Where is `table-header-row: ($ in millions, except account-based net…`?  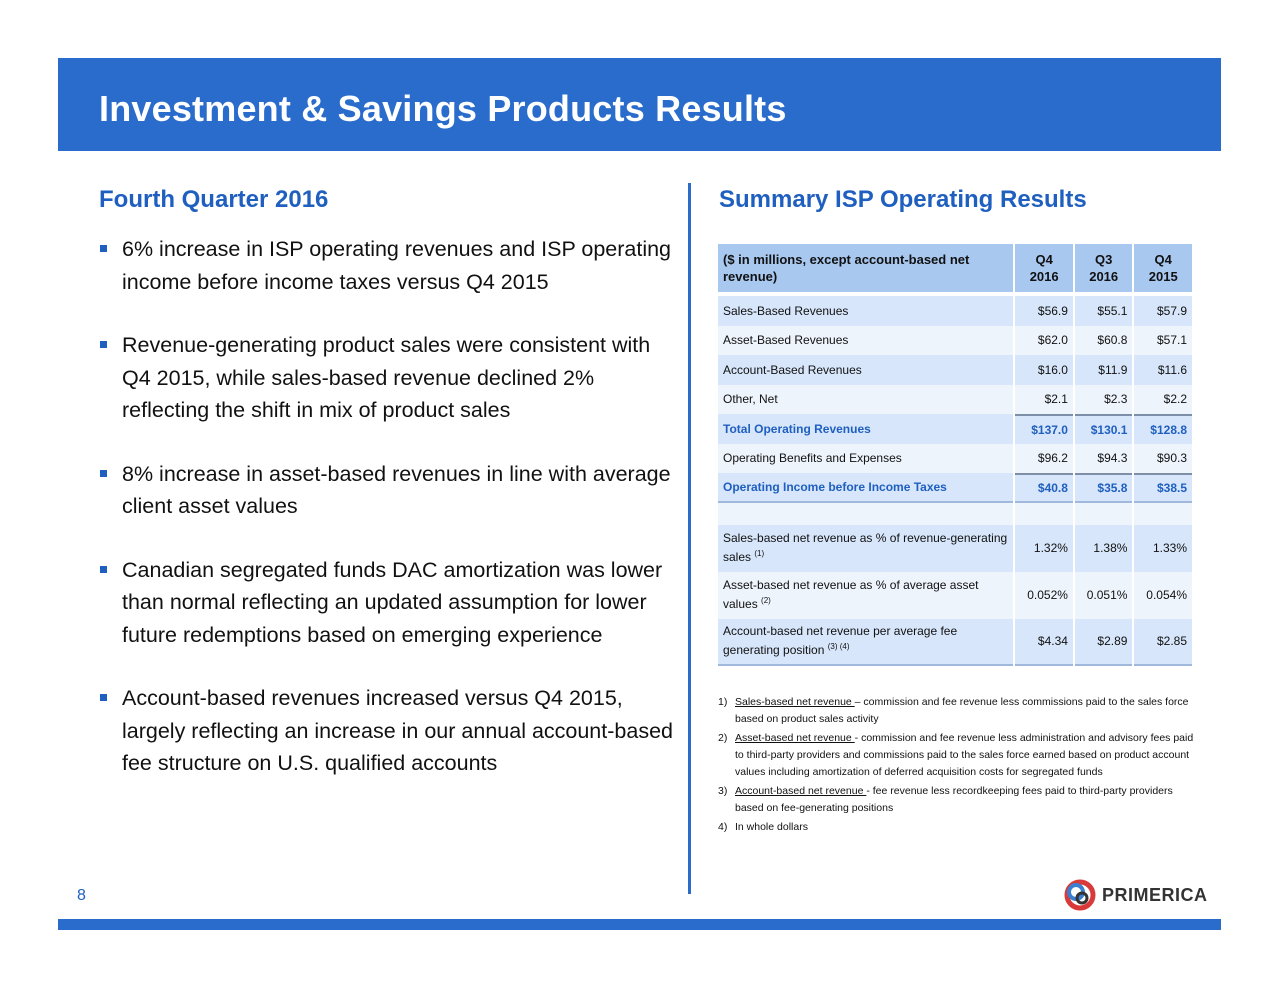
table-header-row: ($ in millions, except account-based net… is located at coordinates (955, 268).